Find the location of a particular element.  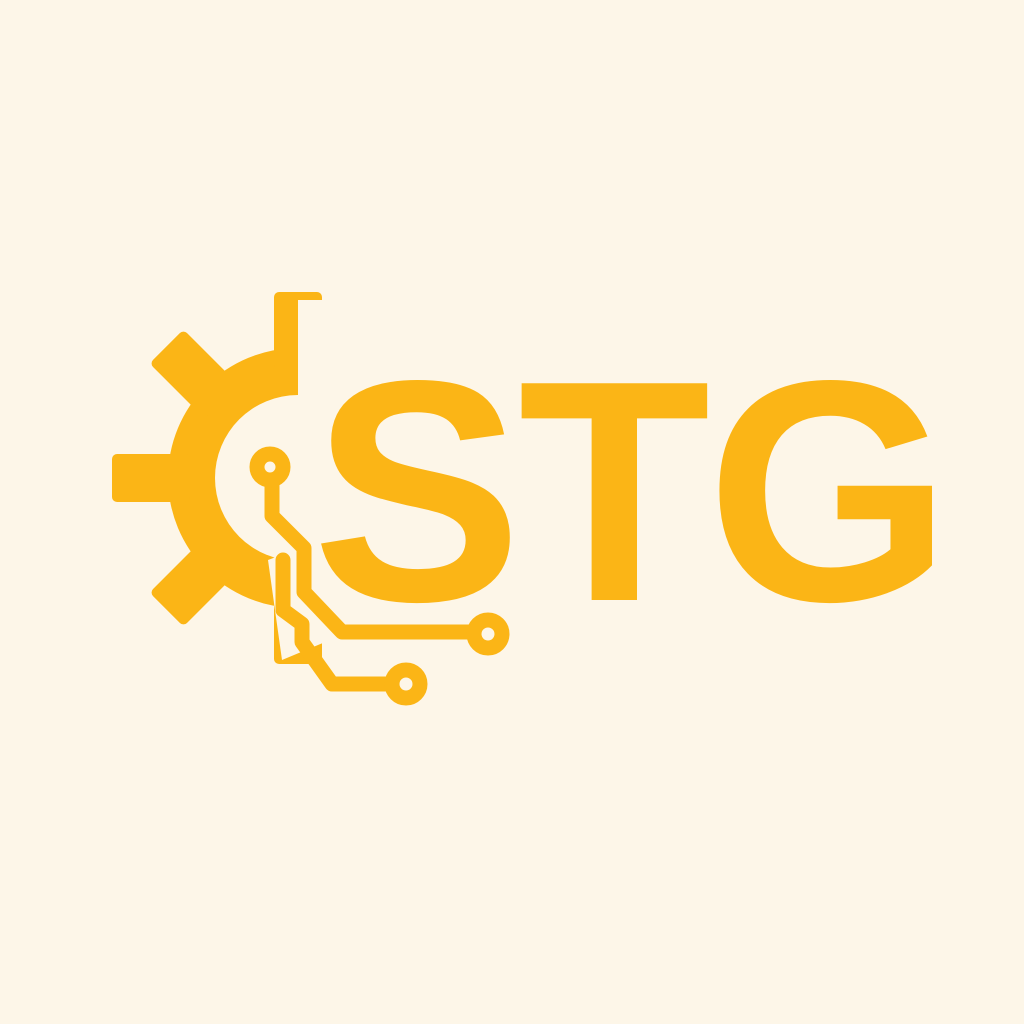

circuit-nodes is located at coordinates (379, 576).